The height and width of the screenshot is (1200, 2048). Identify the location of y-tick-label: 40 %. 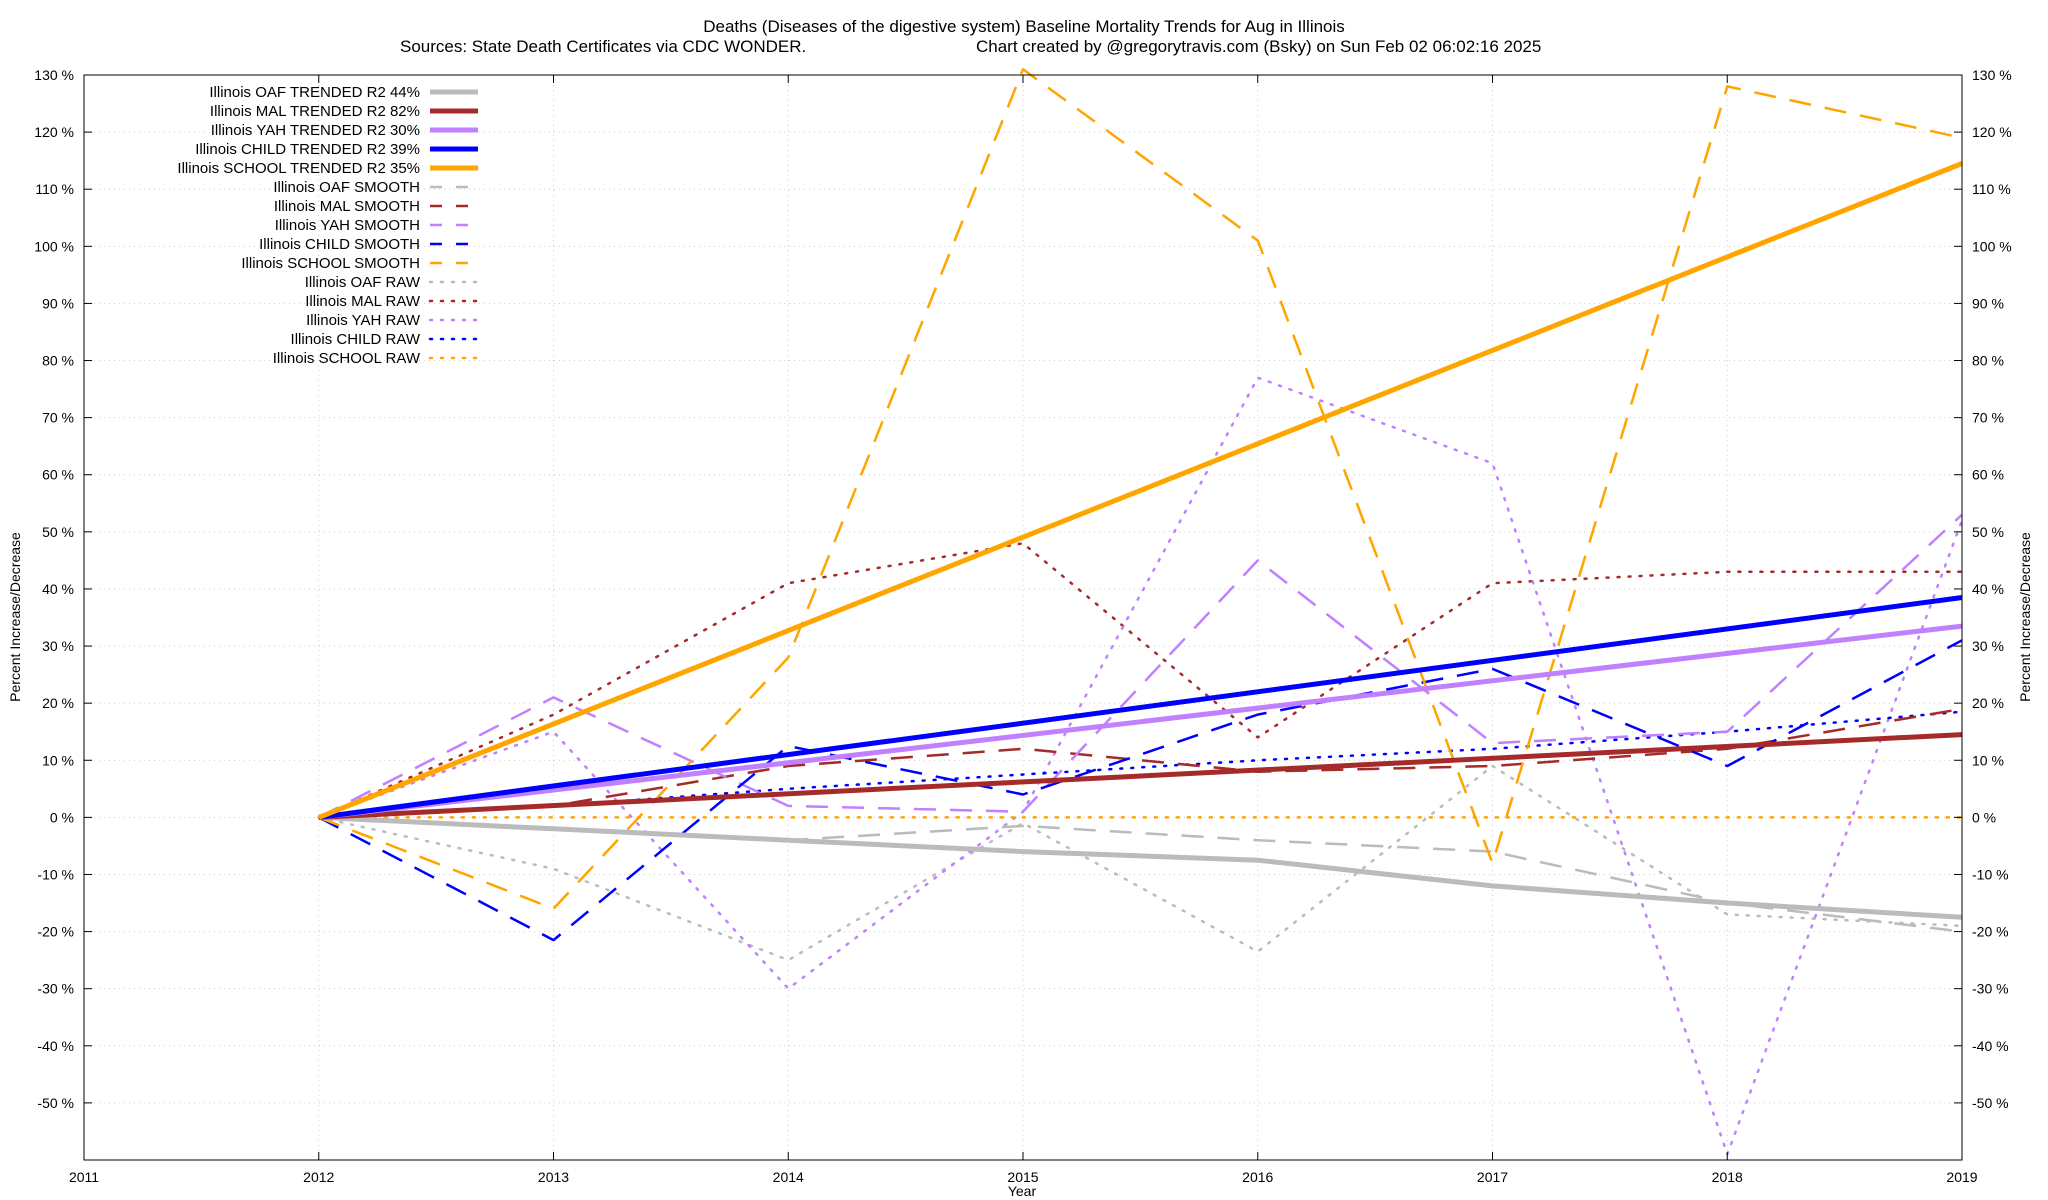
(58, 589).